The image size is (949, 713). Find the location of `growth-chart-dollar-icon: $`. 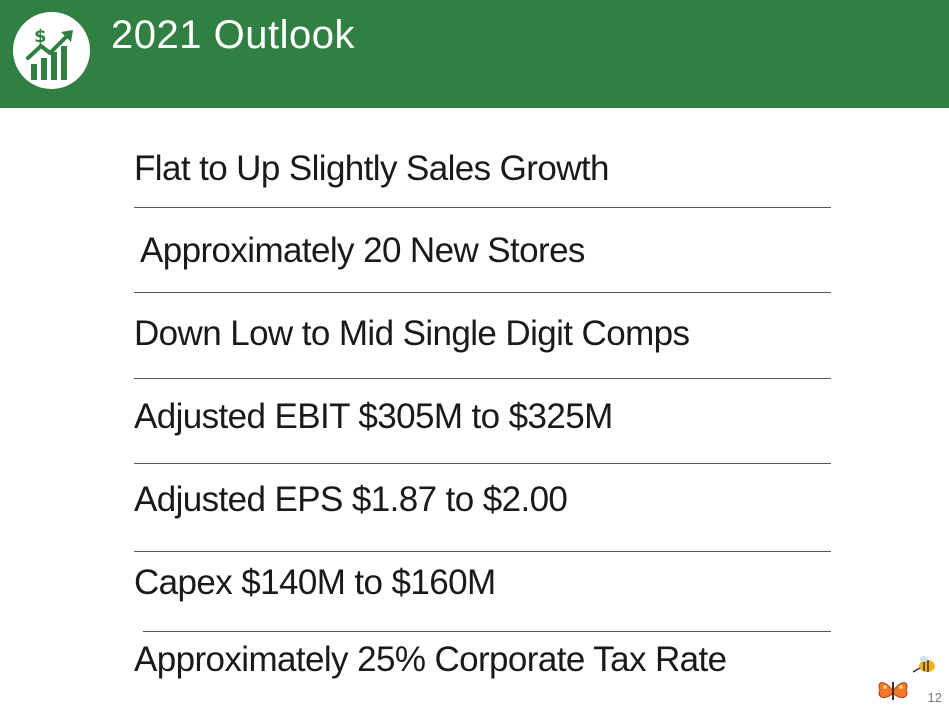

growth-chart-dollar-icon: $ is located at coordinates (49, 53).